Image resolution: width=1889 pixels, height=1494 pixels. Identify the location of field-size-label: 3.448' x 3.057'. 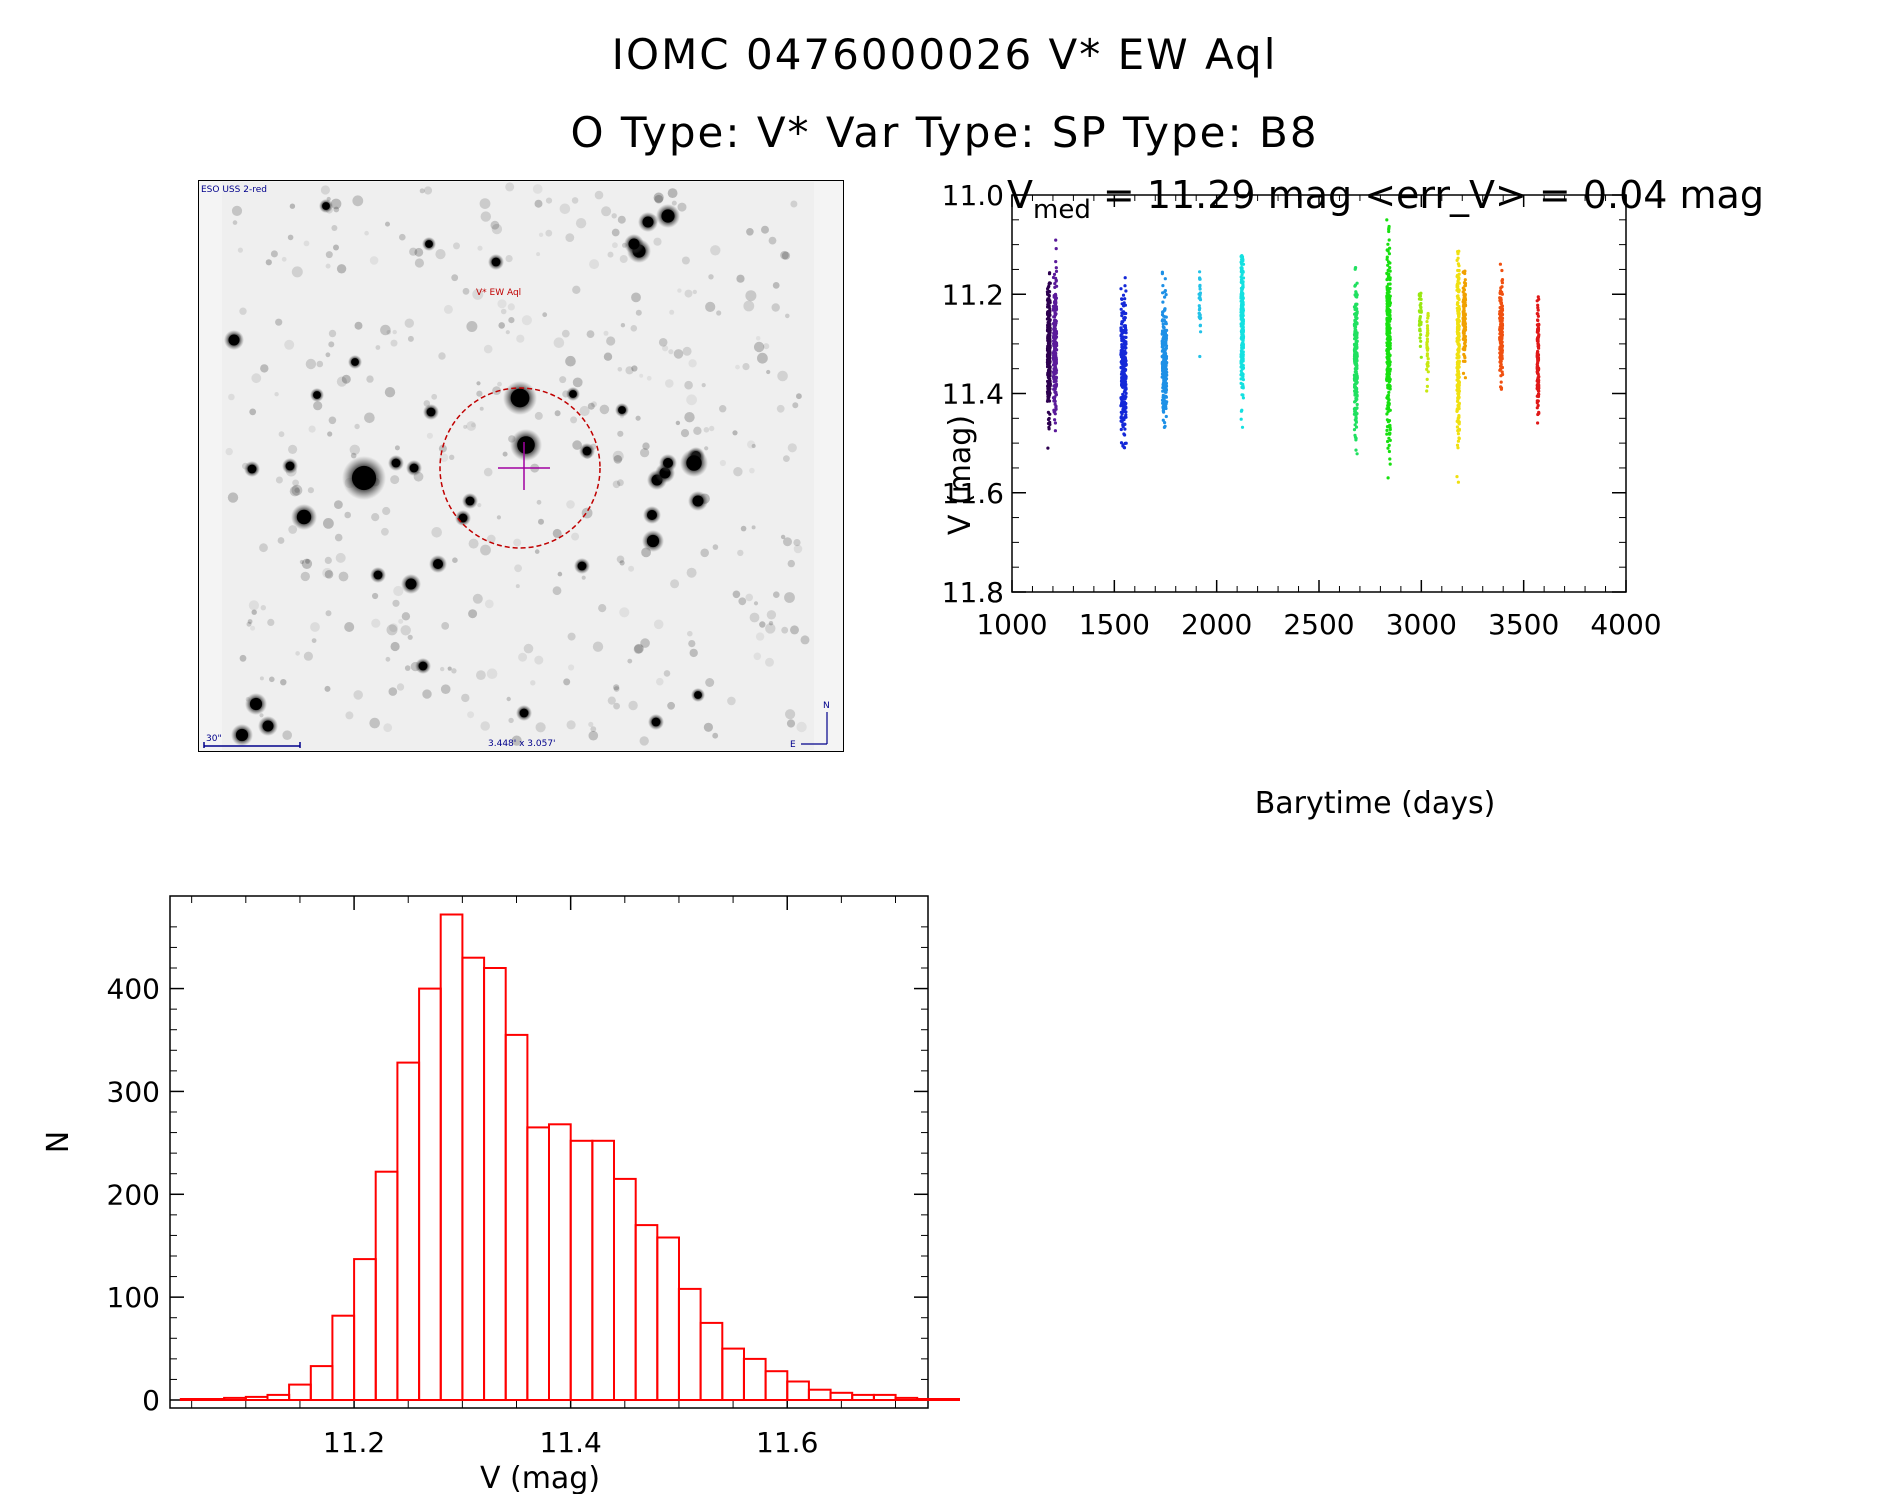
(522, 744).